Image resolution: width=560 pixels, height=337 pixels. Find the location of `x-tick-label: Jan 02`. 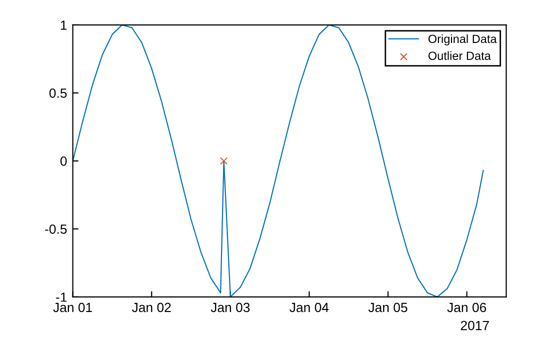

x-tick-label: Jan 02 is located at coordinates (151, 307).